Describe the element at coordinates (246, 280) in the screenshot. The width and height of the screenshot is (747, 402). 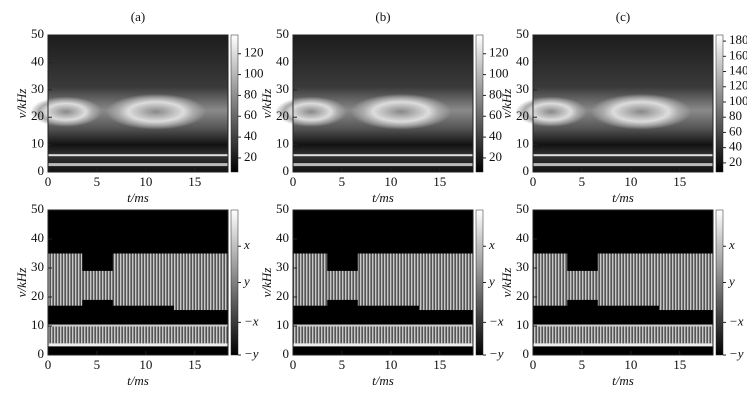
I see `colorbar-tick-label: y` at that location.